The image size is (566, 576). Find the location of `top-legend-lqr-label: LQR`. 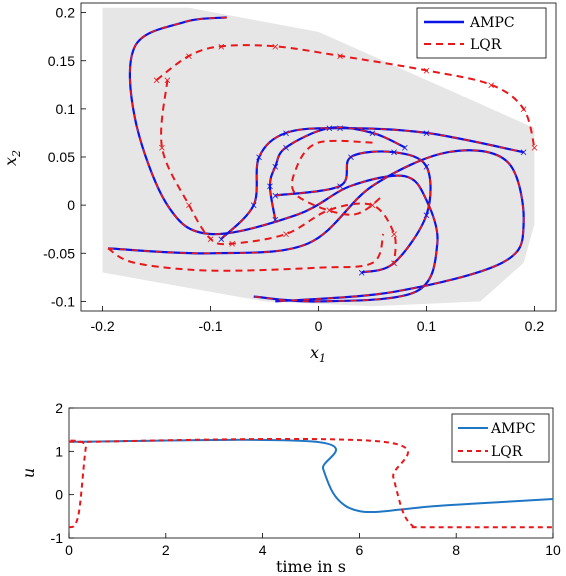

top-legend-lqr-label: LQR is located at coordinates (486, 45).